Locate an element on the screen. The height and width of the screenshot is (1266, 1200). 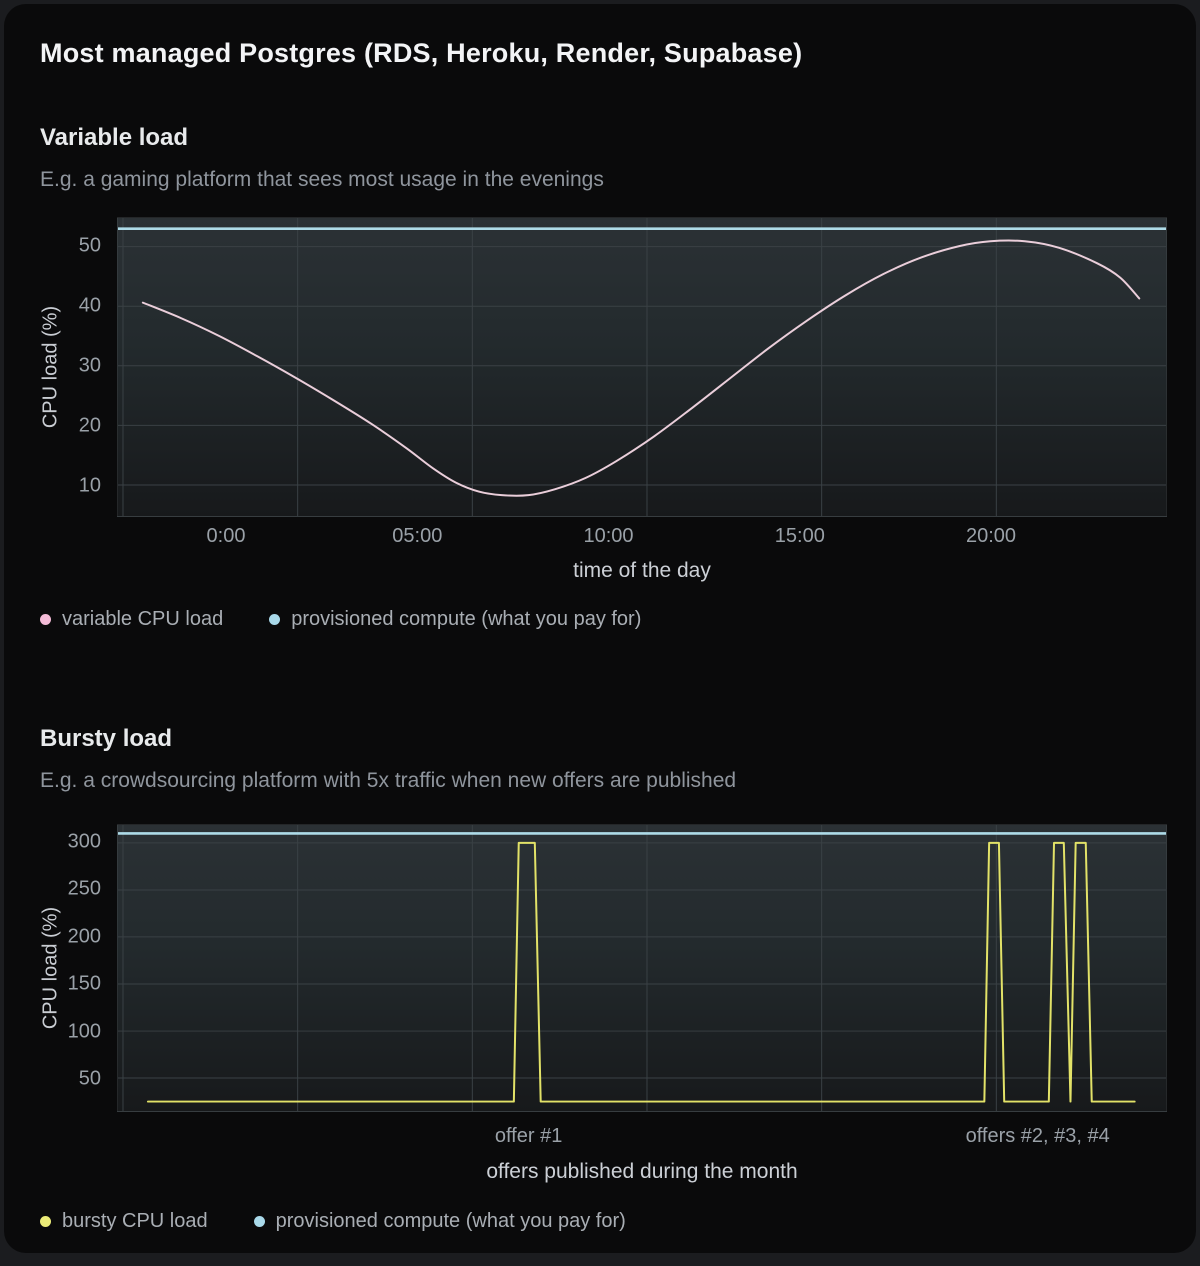
legend-item: variable CPU load is located at coordinates (131, 619).